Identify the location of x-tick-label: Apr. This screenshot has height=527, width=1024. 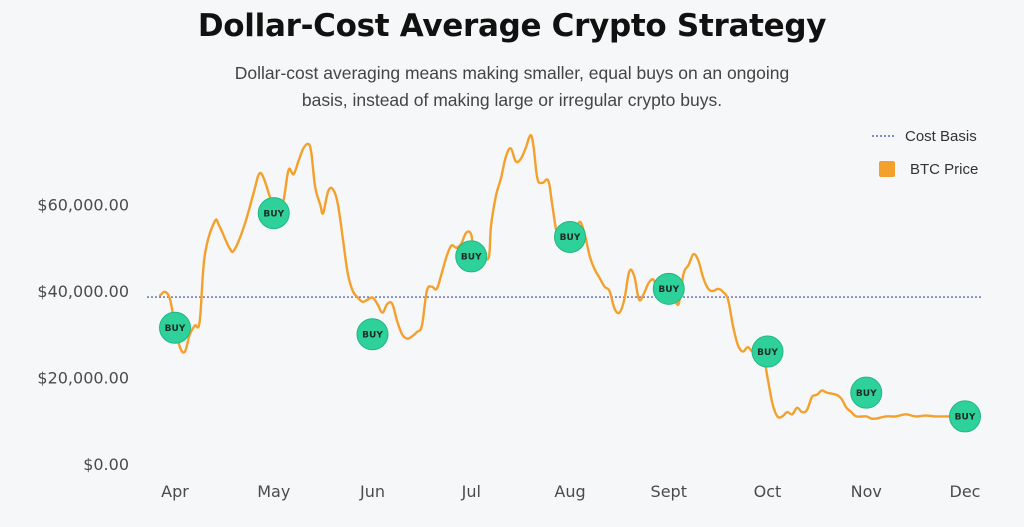
(175, 491).